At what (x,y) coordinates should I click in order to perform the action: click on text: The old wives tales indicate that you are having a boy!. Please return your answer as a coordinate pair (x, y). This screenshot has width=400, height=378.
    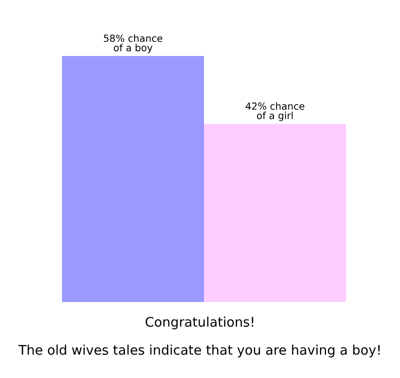
    Looking at the image, I should click on (199, 351).